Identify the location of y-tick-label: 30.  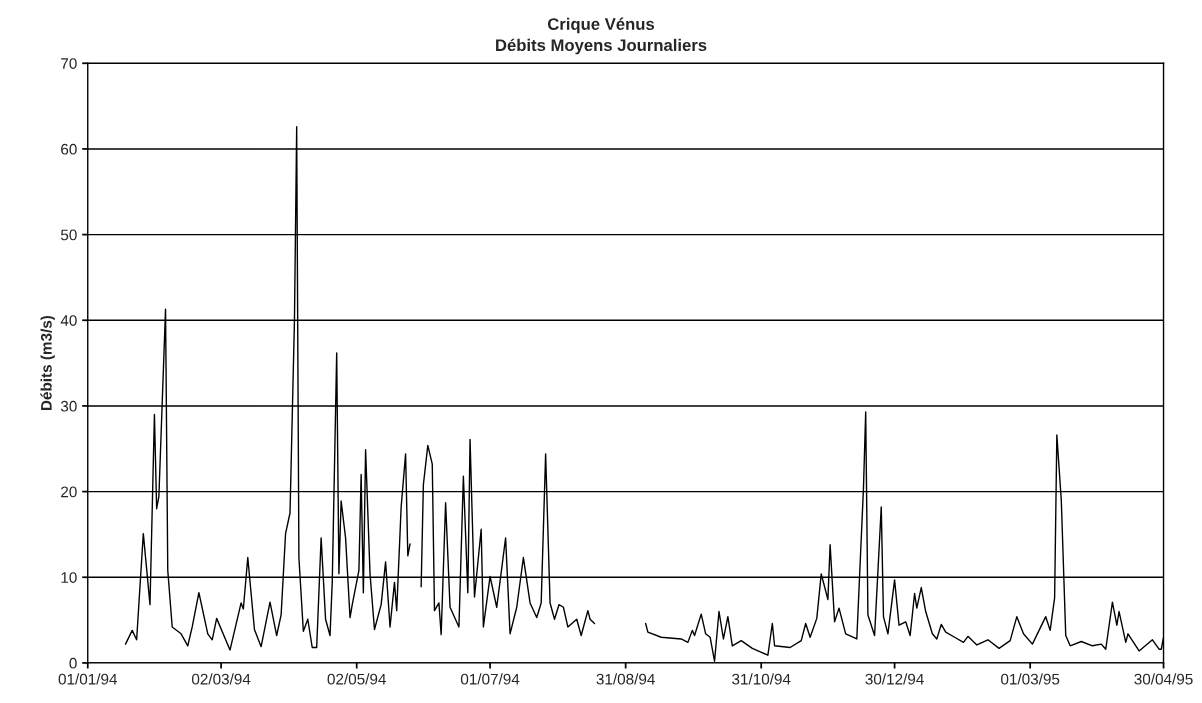
(68, 406).